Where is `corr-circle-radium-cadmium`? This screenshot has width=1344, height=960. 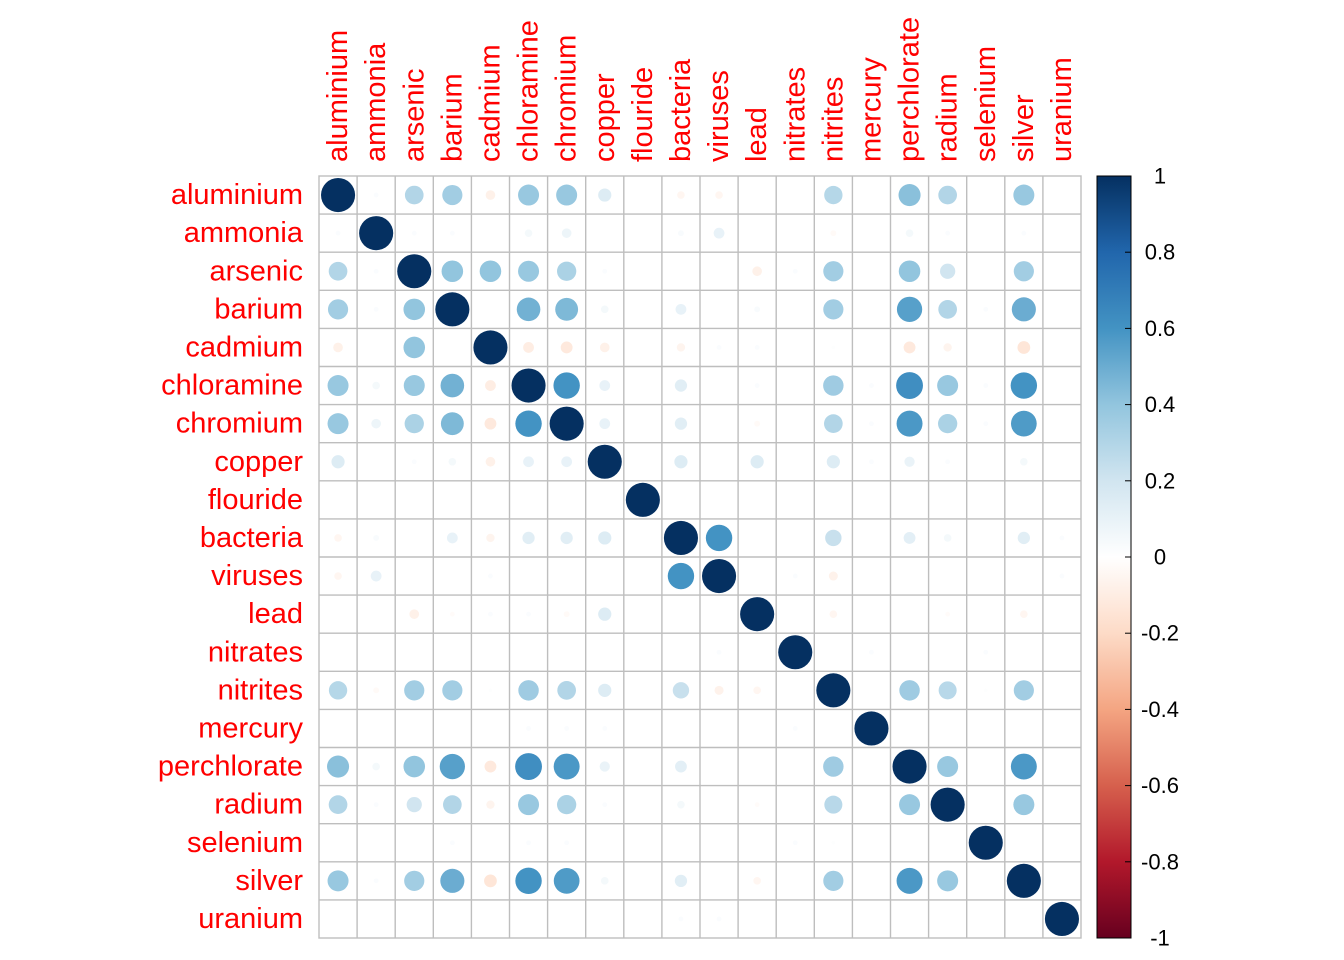
corr-circle-radium-cadmium is located at coordinates (490, 804).